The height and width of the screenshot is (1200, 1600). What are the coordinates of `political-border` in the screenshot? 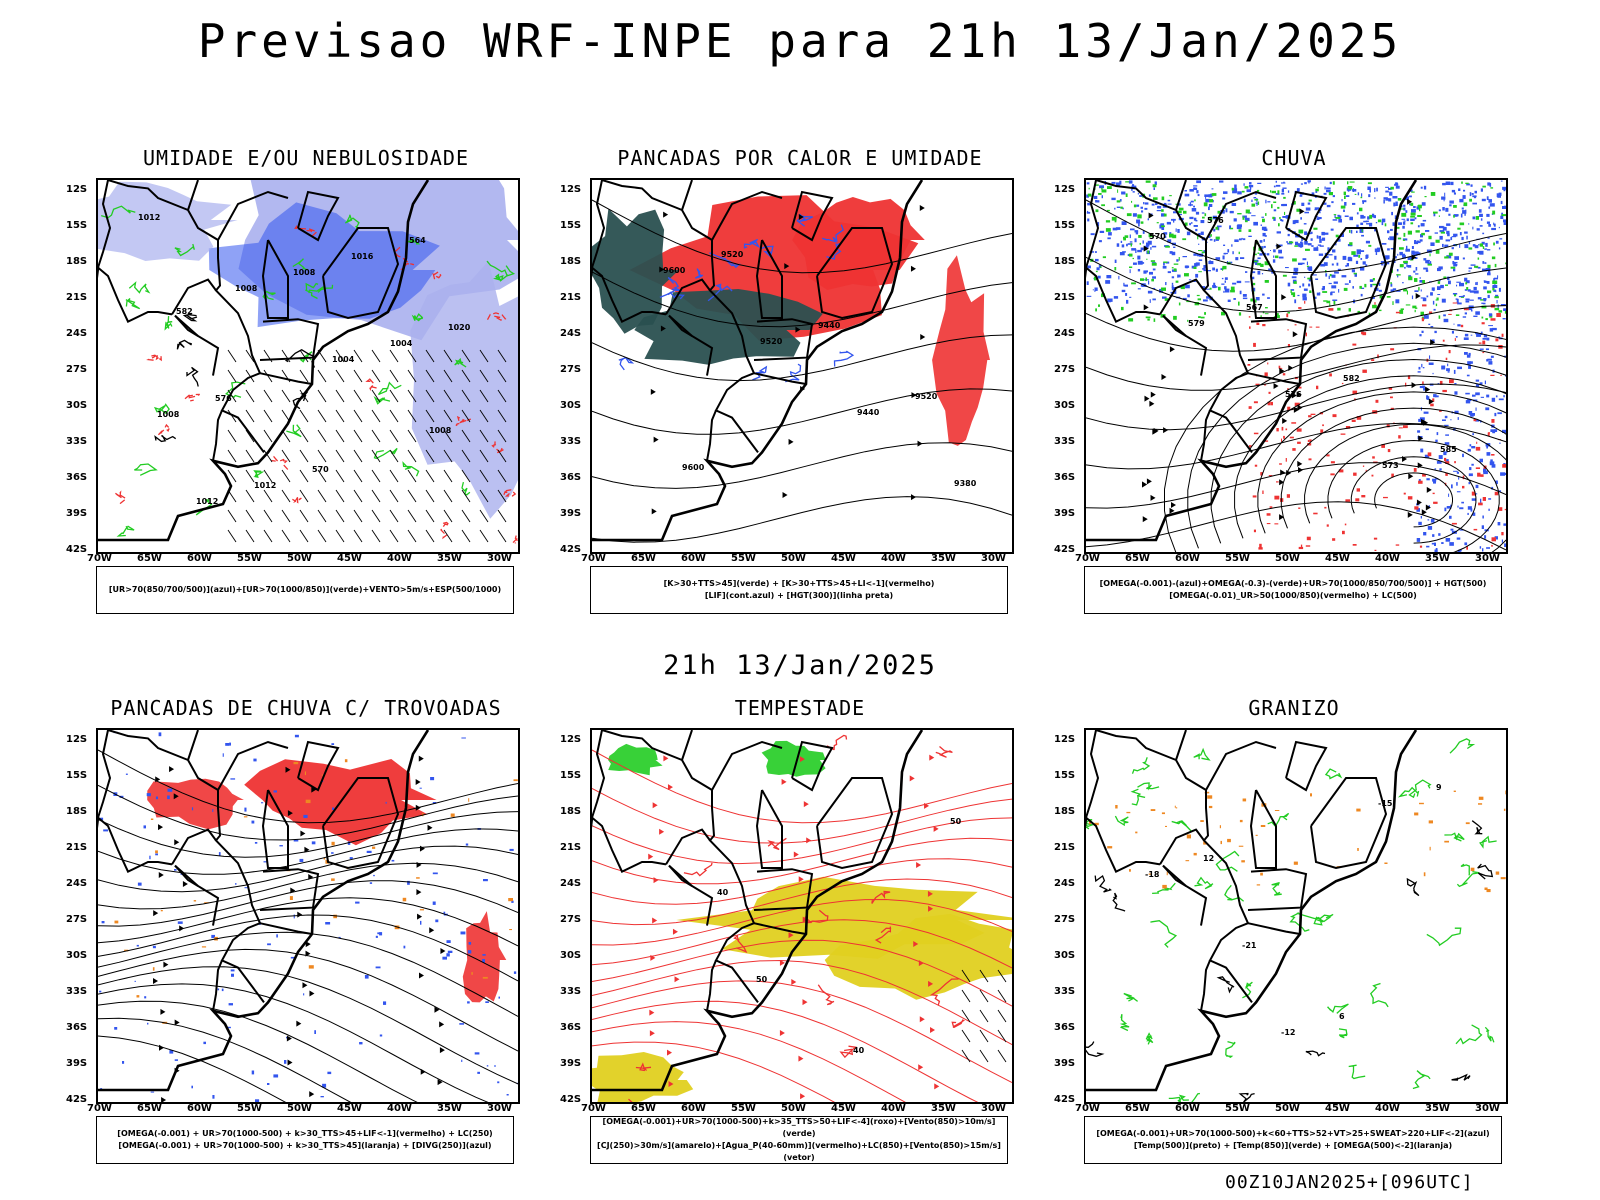 It's located at (1123, 844).